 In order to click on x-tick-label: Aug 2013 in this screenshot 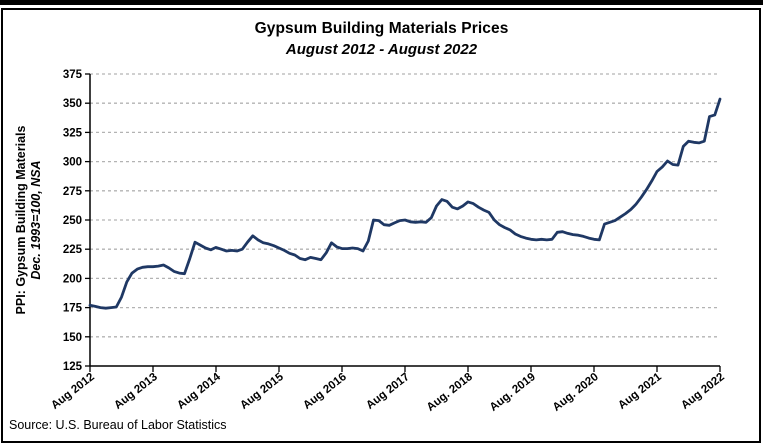, I will do `click(136, 391)`.